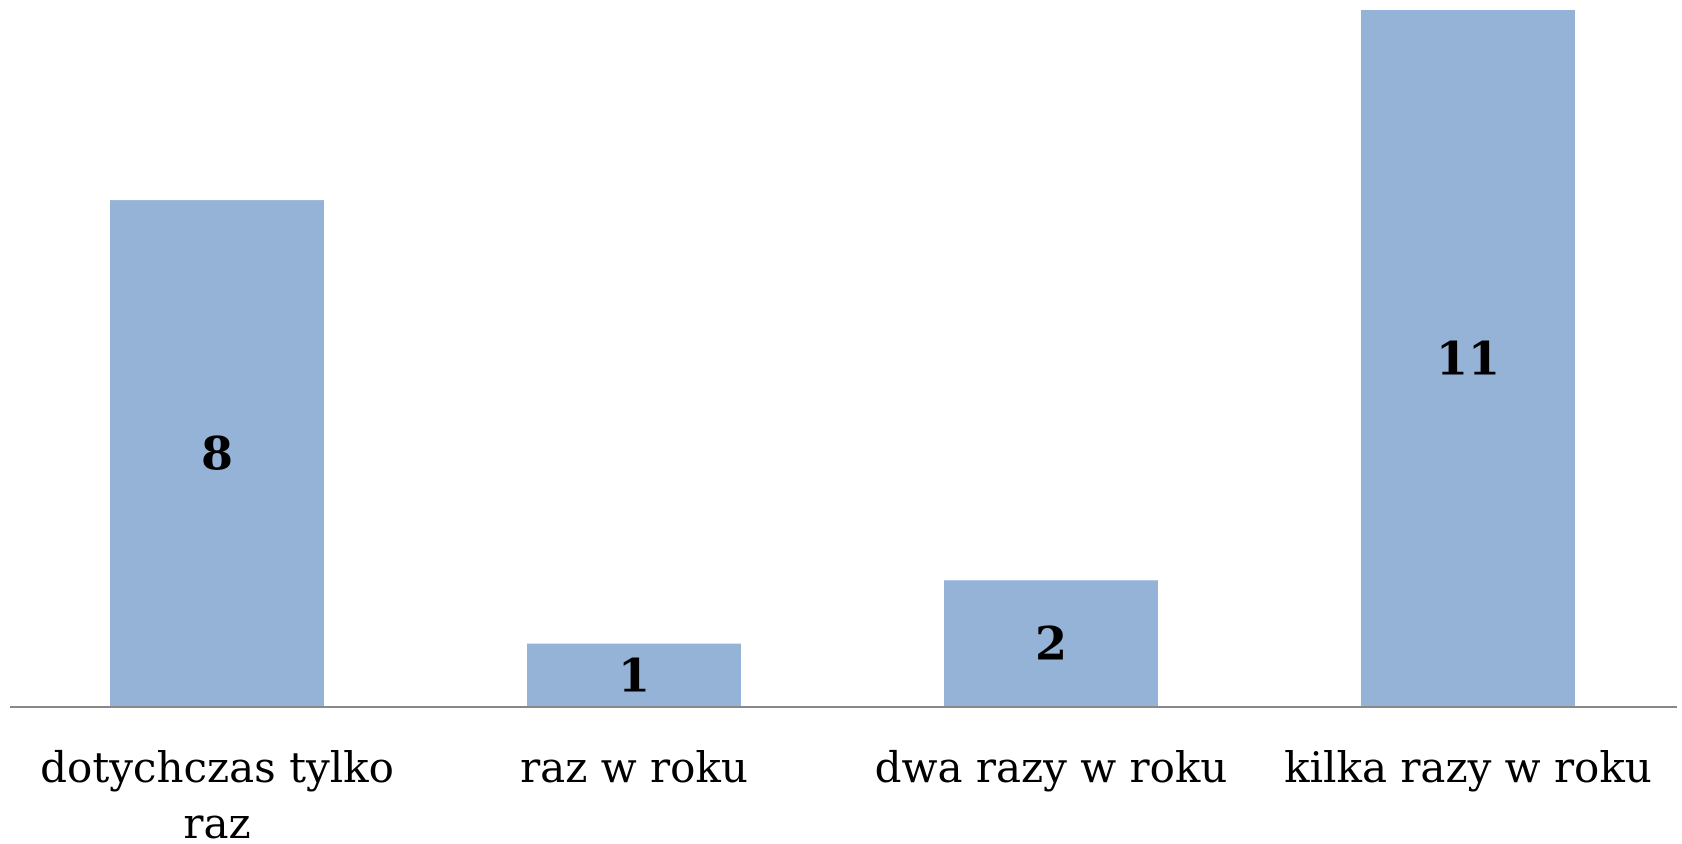 Image resolution: width=1682 pixels, height=844 pixels. Describe the element at coordinates (1468, 767) in the screenshot. I see `x-tick-label: kilka razy w roku` at that location.